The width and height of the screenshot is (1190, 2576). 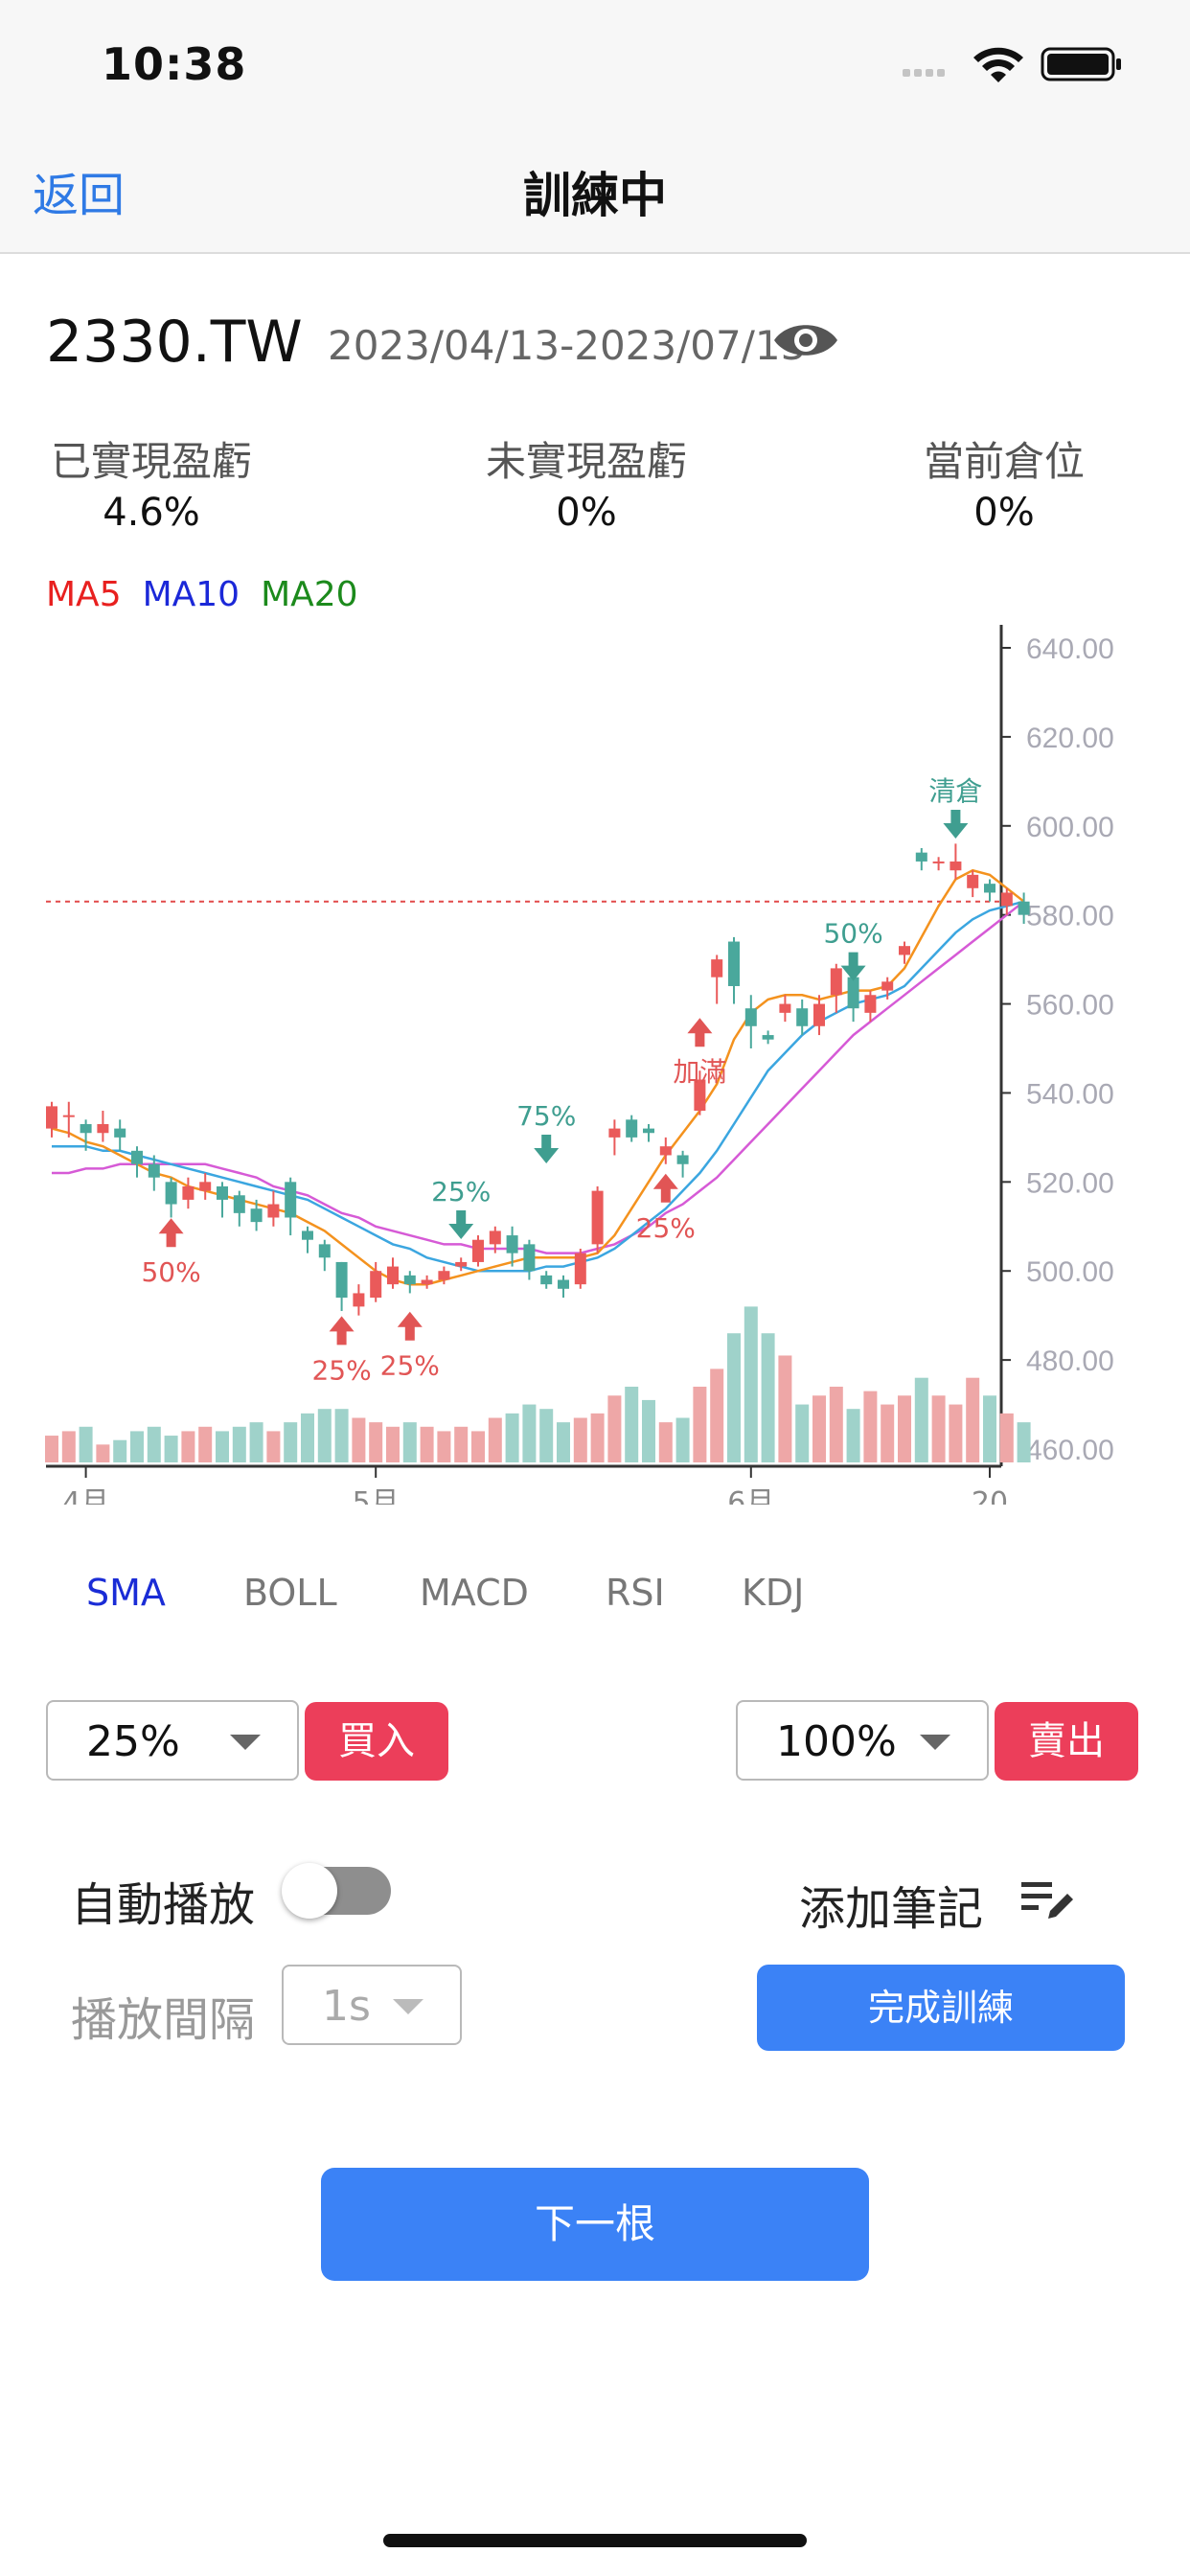 I want to click on x-tick-label: 20, so click(x=990, y=1495).